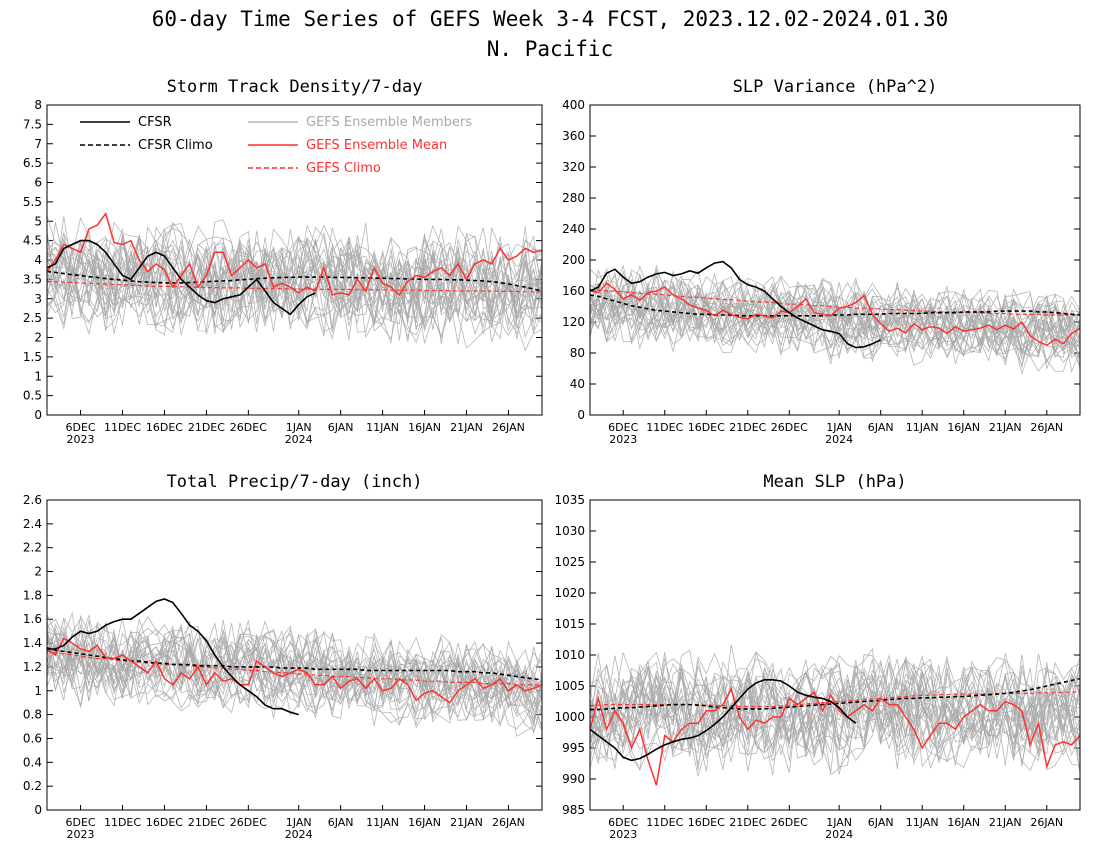 The width and height of the screenshot is (1100, 850). What do you see at coordinates (573, 291) in the screenshot?
I see `y-tick-label: 160` at bounding box center [573, 291].